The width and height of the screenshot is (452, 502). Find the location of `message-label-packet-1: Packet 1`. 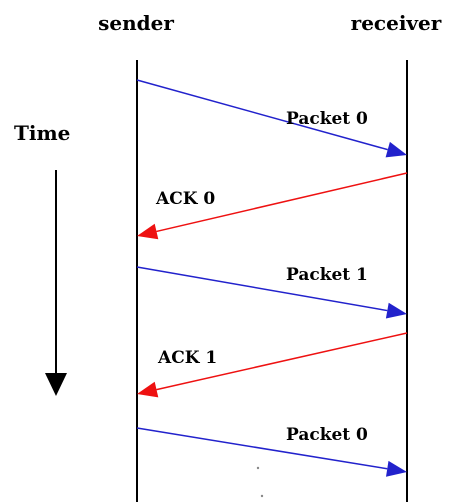

message-label-packet-1: Packet 1 is located at coordinates (327, 275).